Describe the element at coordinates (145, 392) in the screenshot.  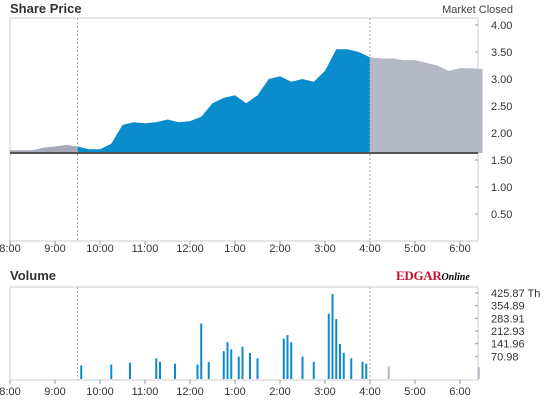
I see `volume-x-tick-label: 11:00` at that location.